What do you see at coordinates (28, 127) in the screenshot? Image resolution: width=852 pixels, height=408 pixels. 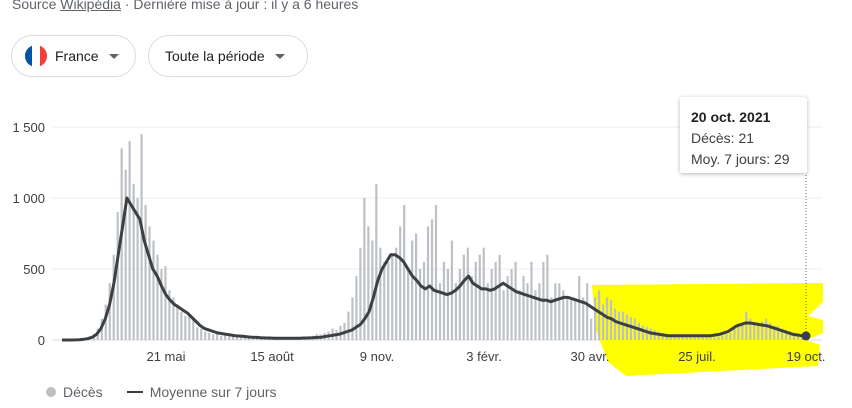 I see `y-tick-label: 1 500` at bounding box center [28, 127].